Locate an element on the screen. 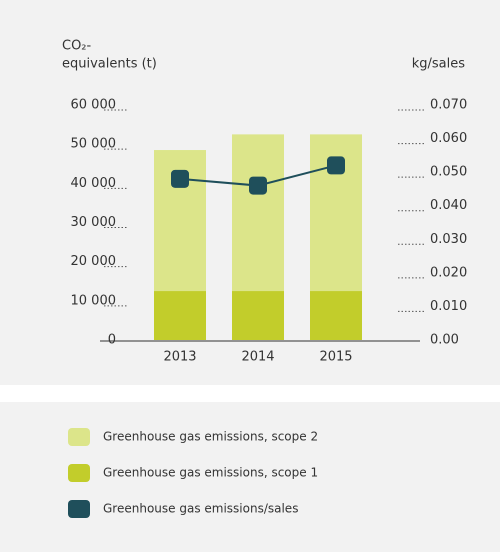  y-tick-label: 20 000 is located at coordinates (94, 261).